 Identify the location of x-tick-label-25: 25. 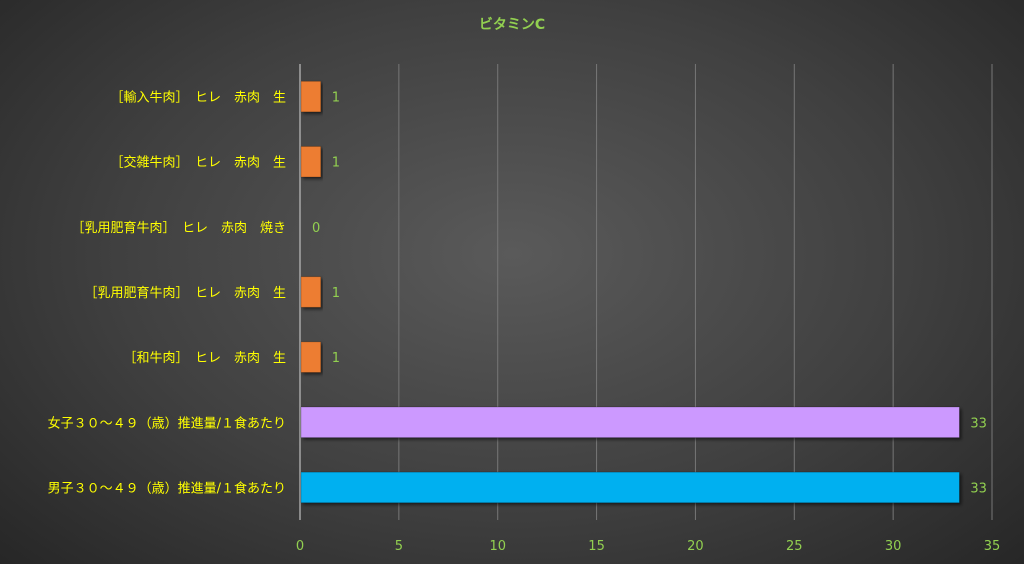
(794, 546).